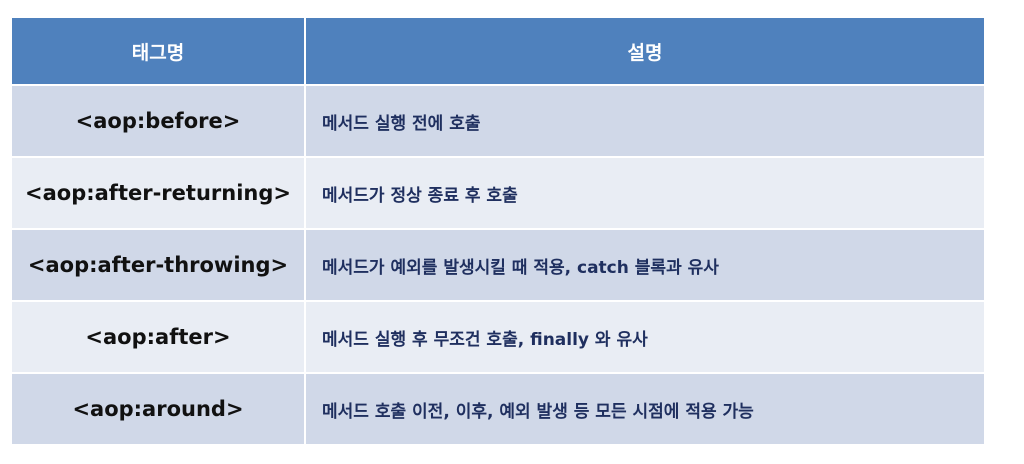  What do you see at coordinates (159, 264) in the screenshot?
I see `tag-cell: <aop:after-throwing>` at bounding box center [159, 264].